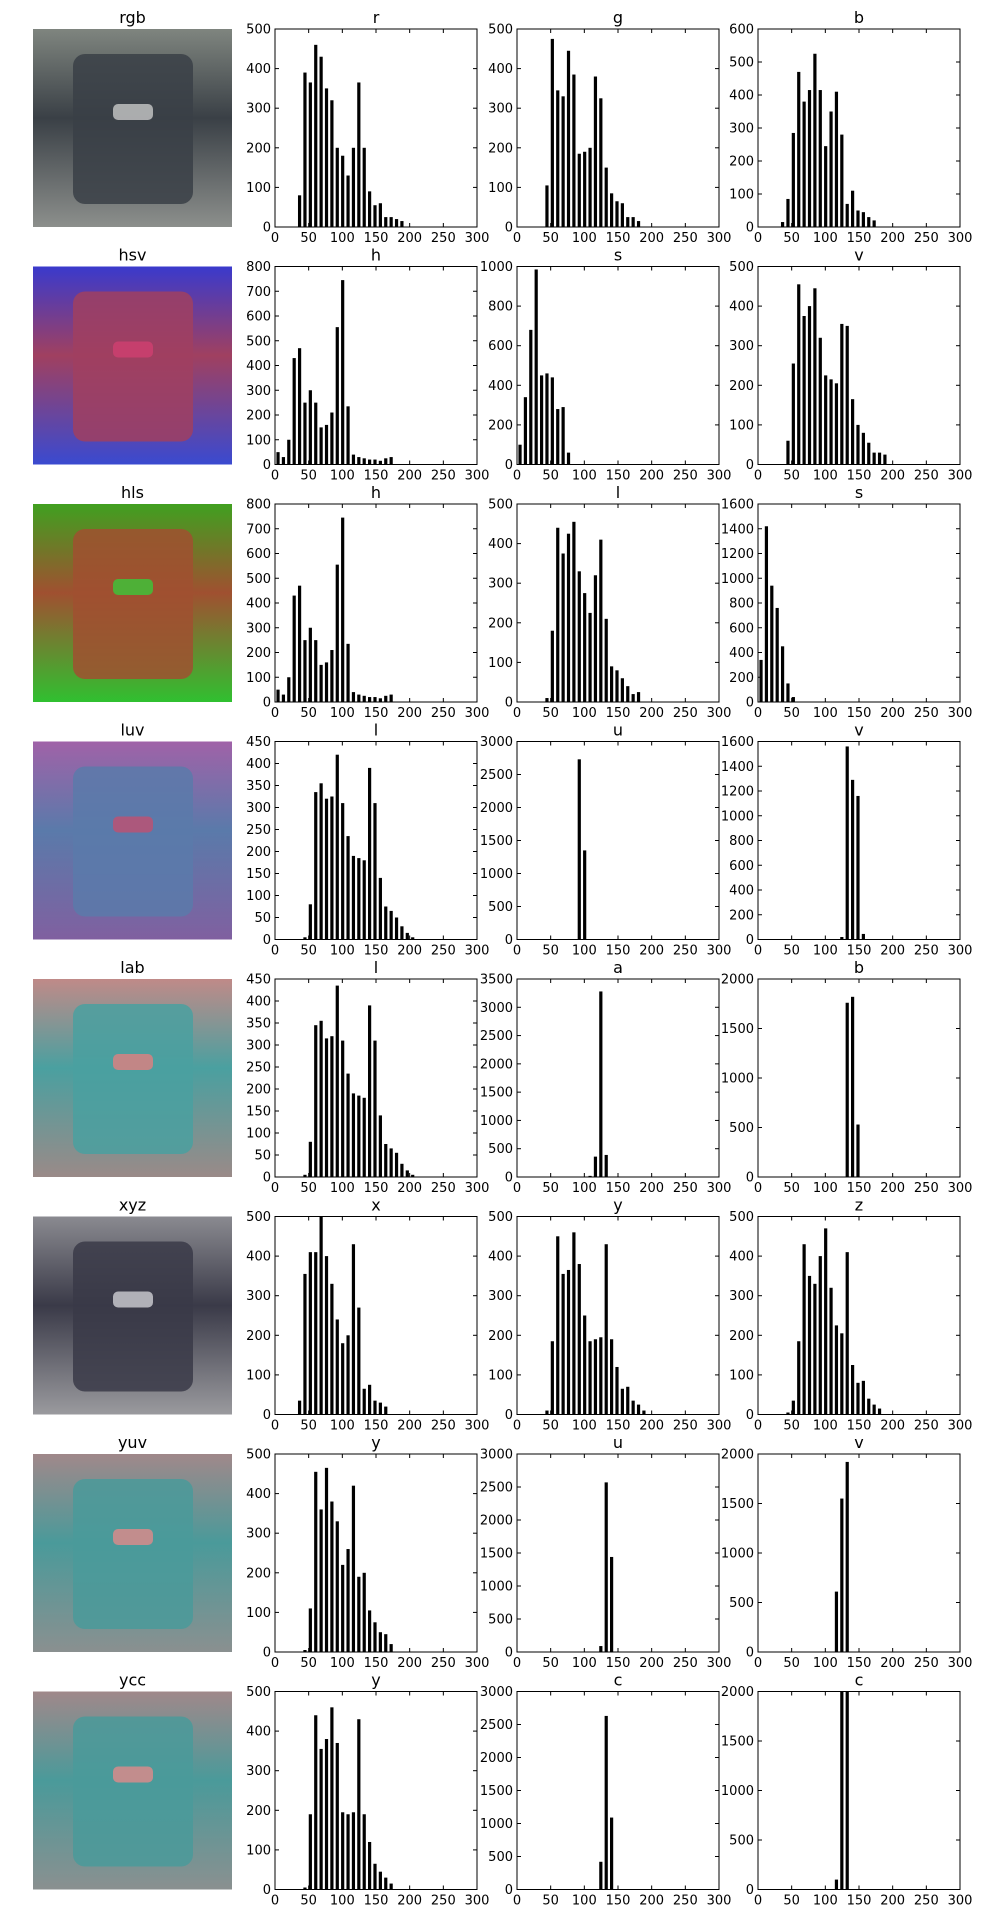 Image resolution: width=984 pixels, height=1920 pixels. I want to click on chart-title: y, so click(375, 1442).